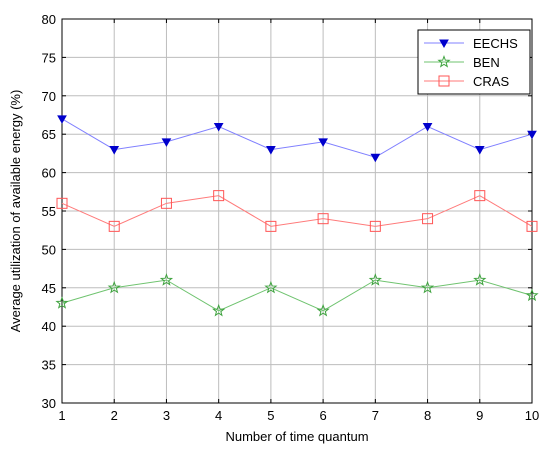 The width and height of the screenshot is (550, 457). Describe the element at coordinates (444, 81) in the screenshot. I see `legend-marker-cras` at that location.